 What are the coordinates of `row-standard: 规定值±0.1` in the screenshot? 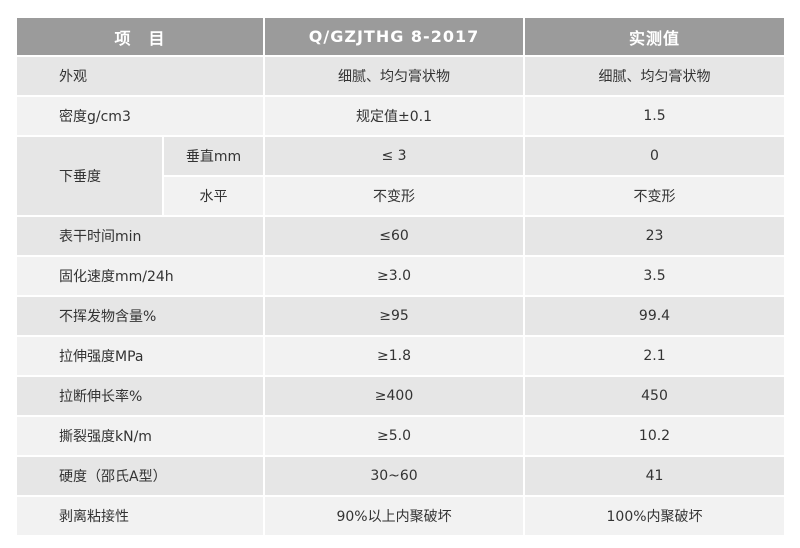 It's located at (394, 116).